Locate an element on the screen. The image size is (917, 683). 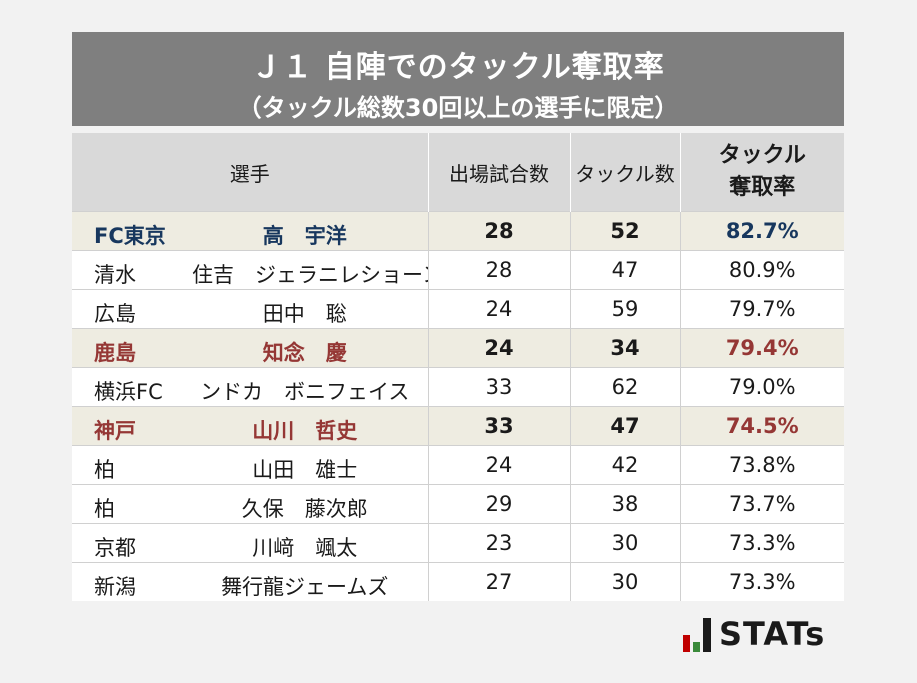
stats-logo: STATs is located at coordinates (763, 634).